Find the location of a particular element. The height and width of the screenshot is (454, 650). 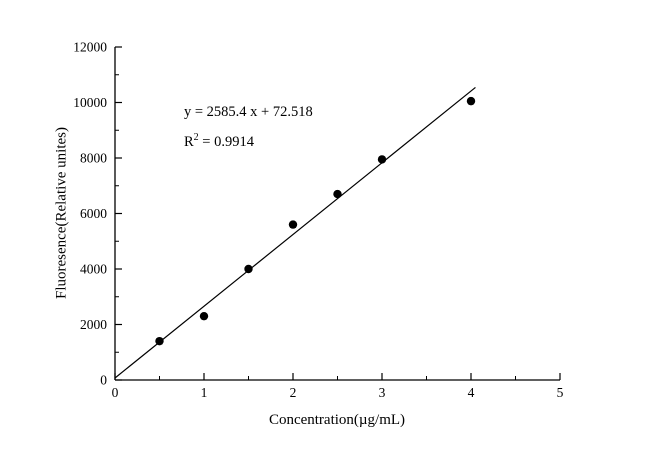

x-tick-label: 5 is located at coordinates (560, 392).